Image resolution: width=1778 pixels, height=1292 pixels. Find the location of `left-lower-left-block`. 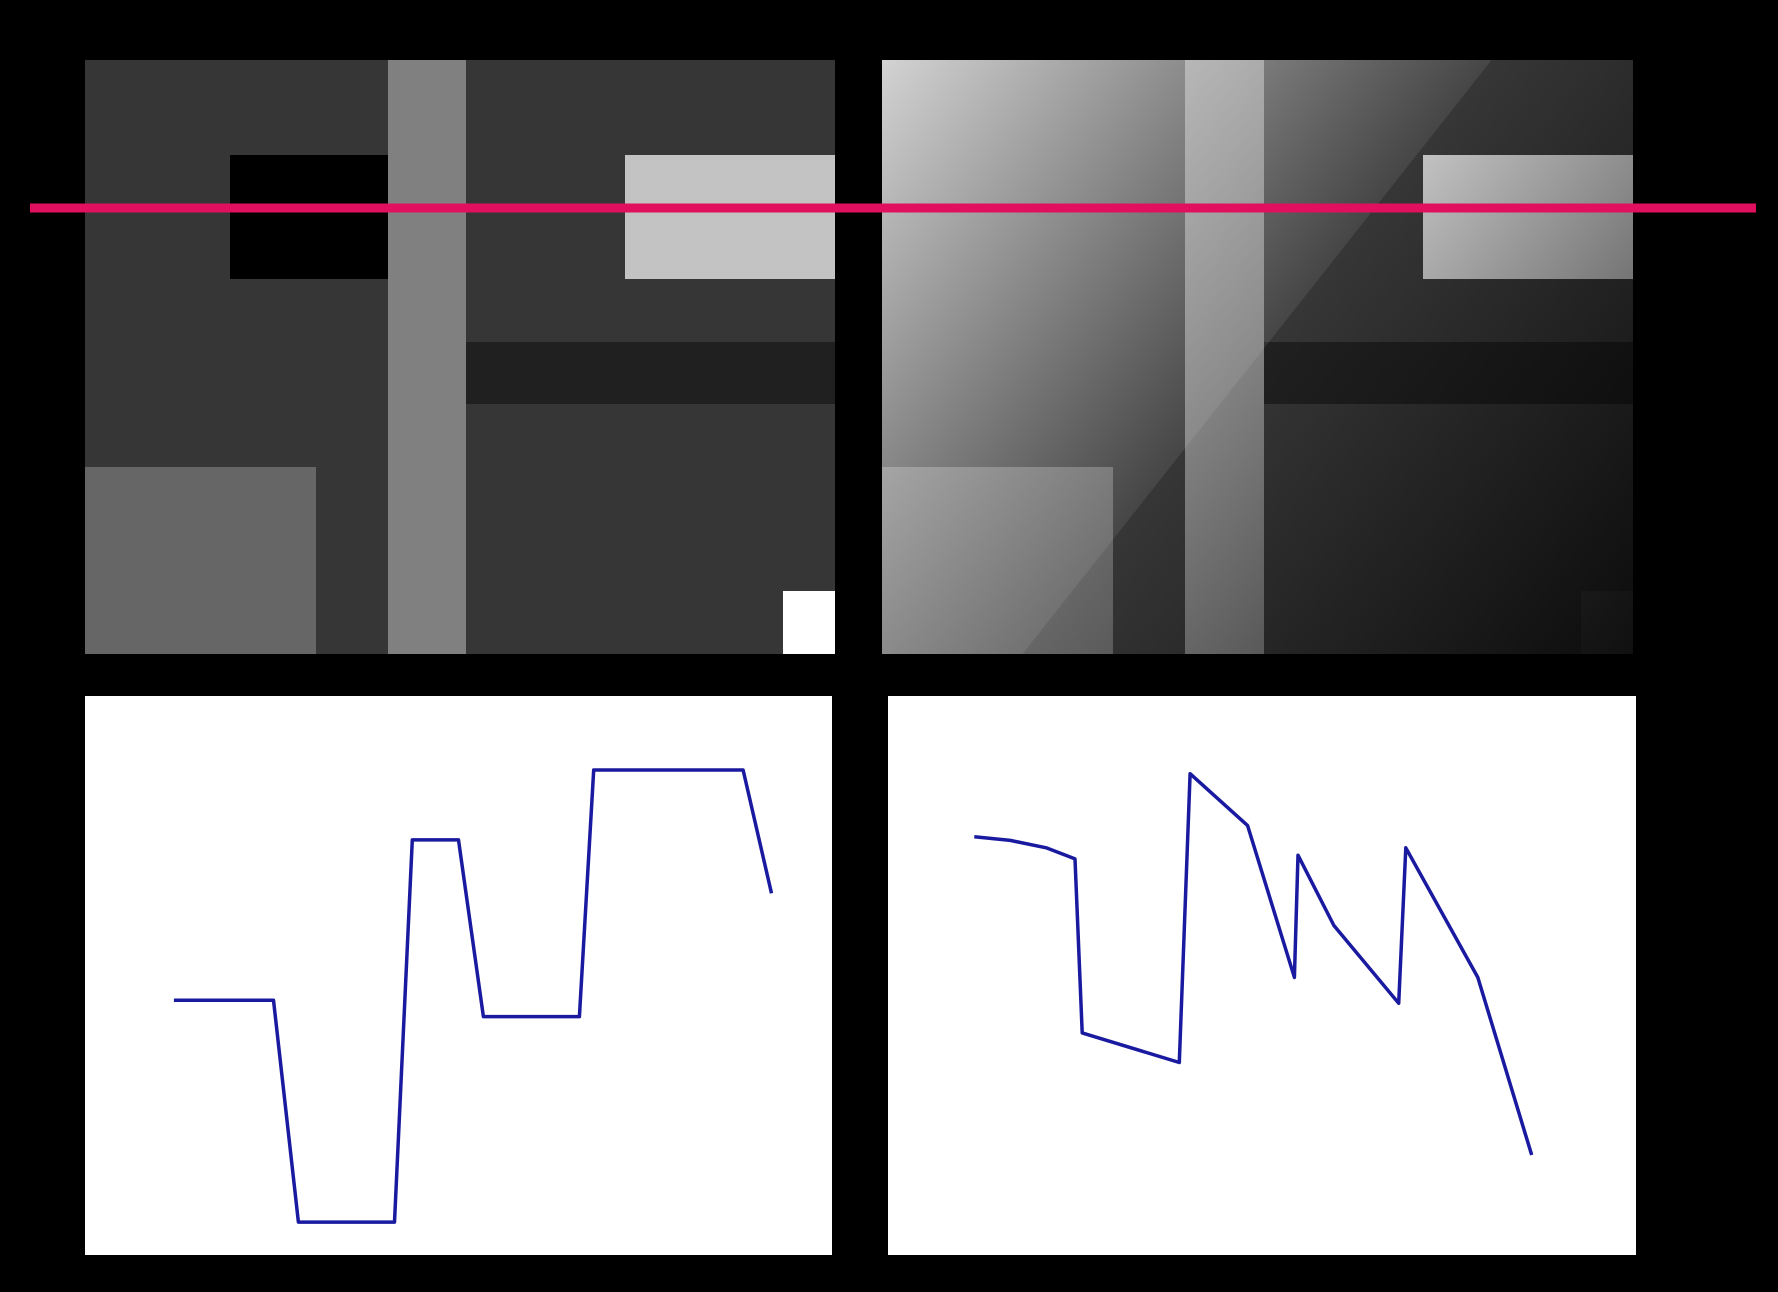

left-lower-left-block is located at coordinates (200, 560).